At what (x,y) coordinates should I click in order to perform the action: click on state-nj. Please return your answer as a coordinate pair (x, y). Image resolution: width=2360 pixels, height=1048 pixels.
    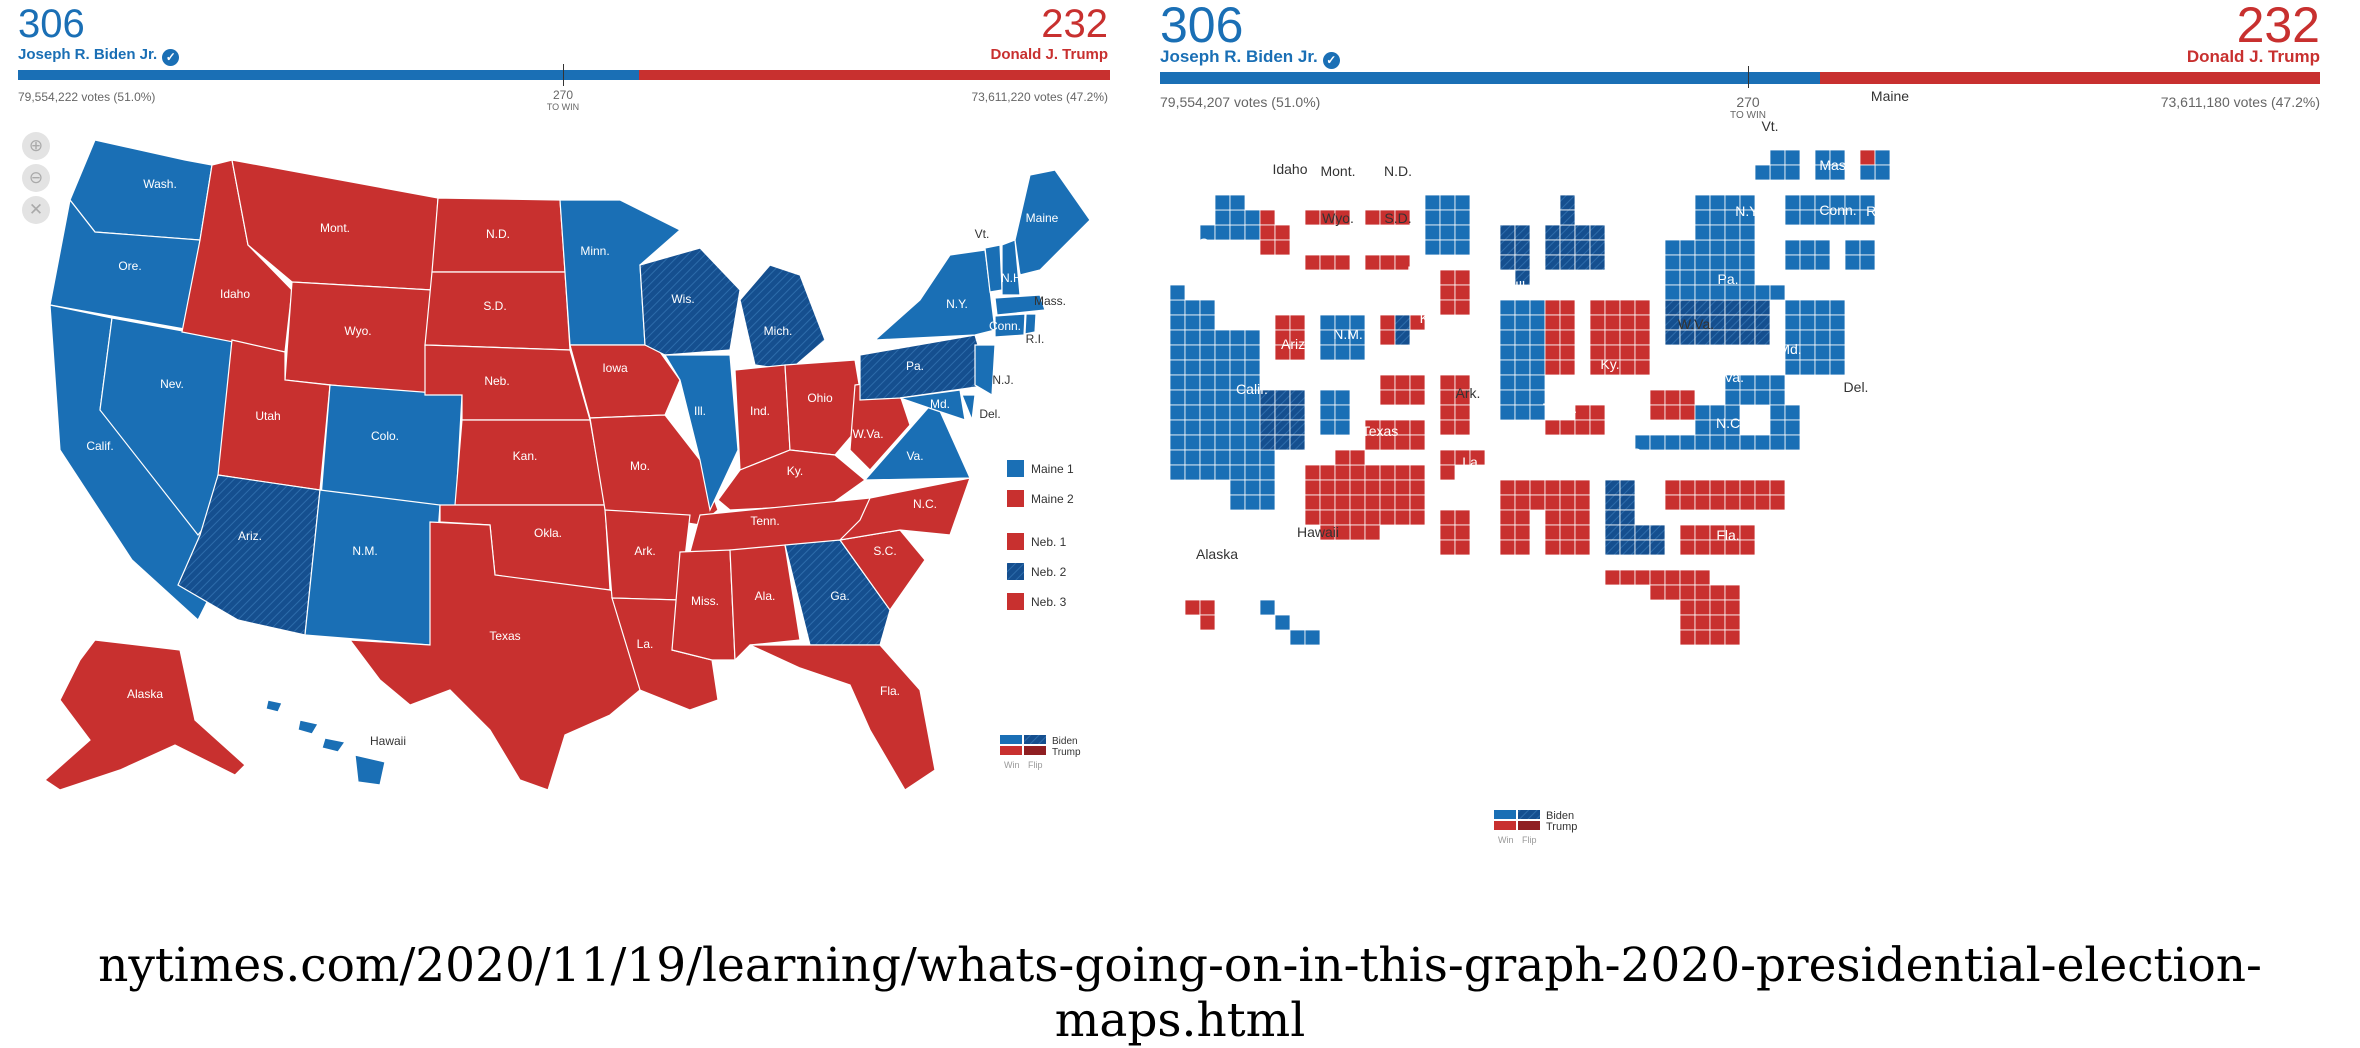
    Looking at the image, I should click on (985, 370).